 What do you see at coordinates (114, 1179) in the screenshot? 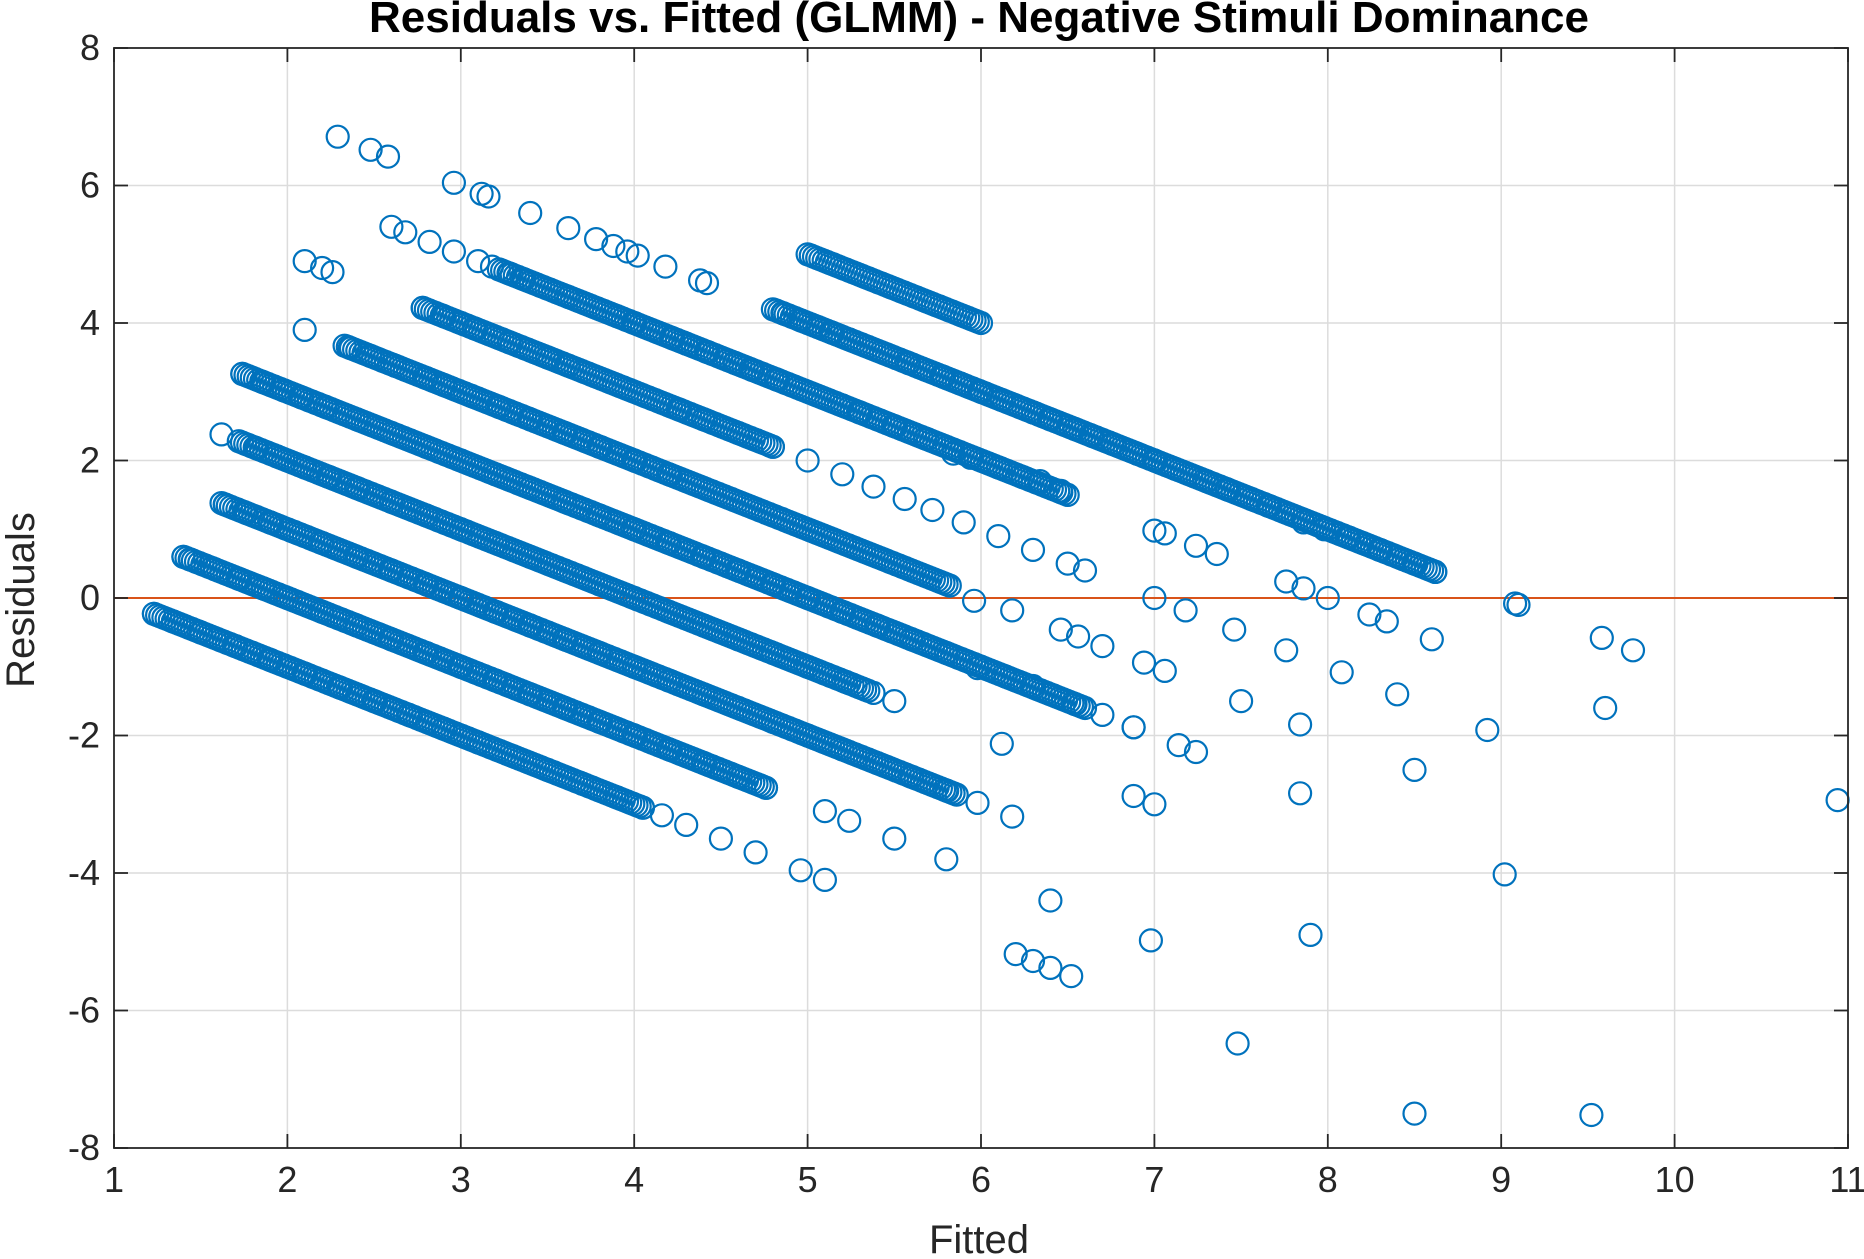
I see `x-tick-label: 1` at bounding box center [114, 1179].